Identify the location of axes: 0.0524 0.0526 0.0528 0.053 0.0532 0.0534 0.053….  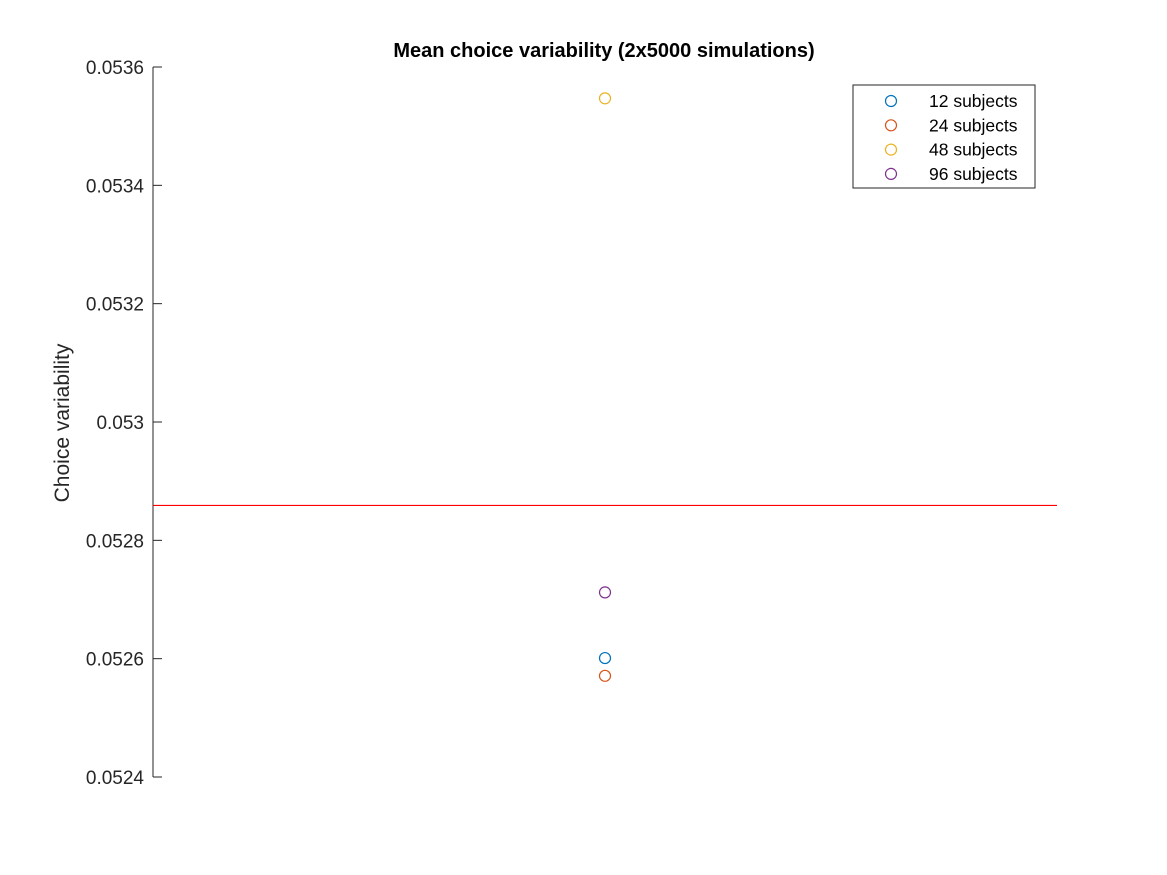
(124, 423).